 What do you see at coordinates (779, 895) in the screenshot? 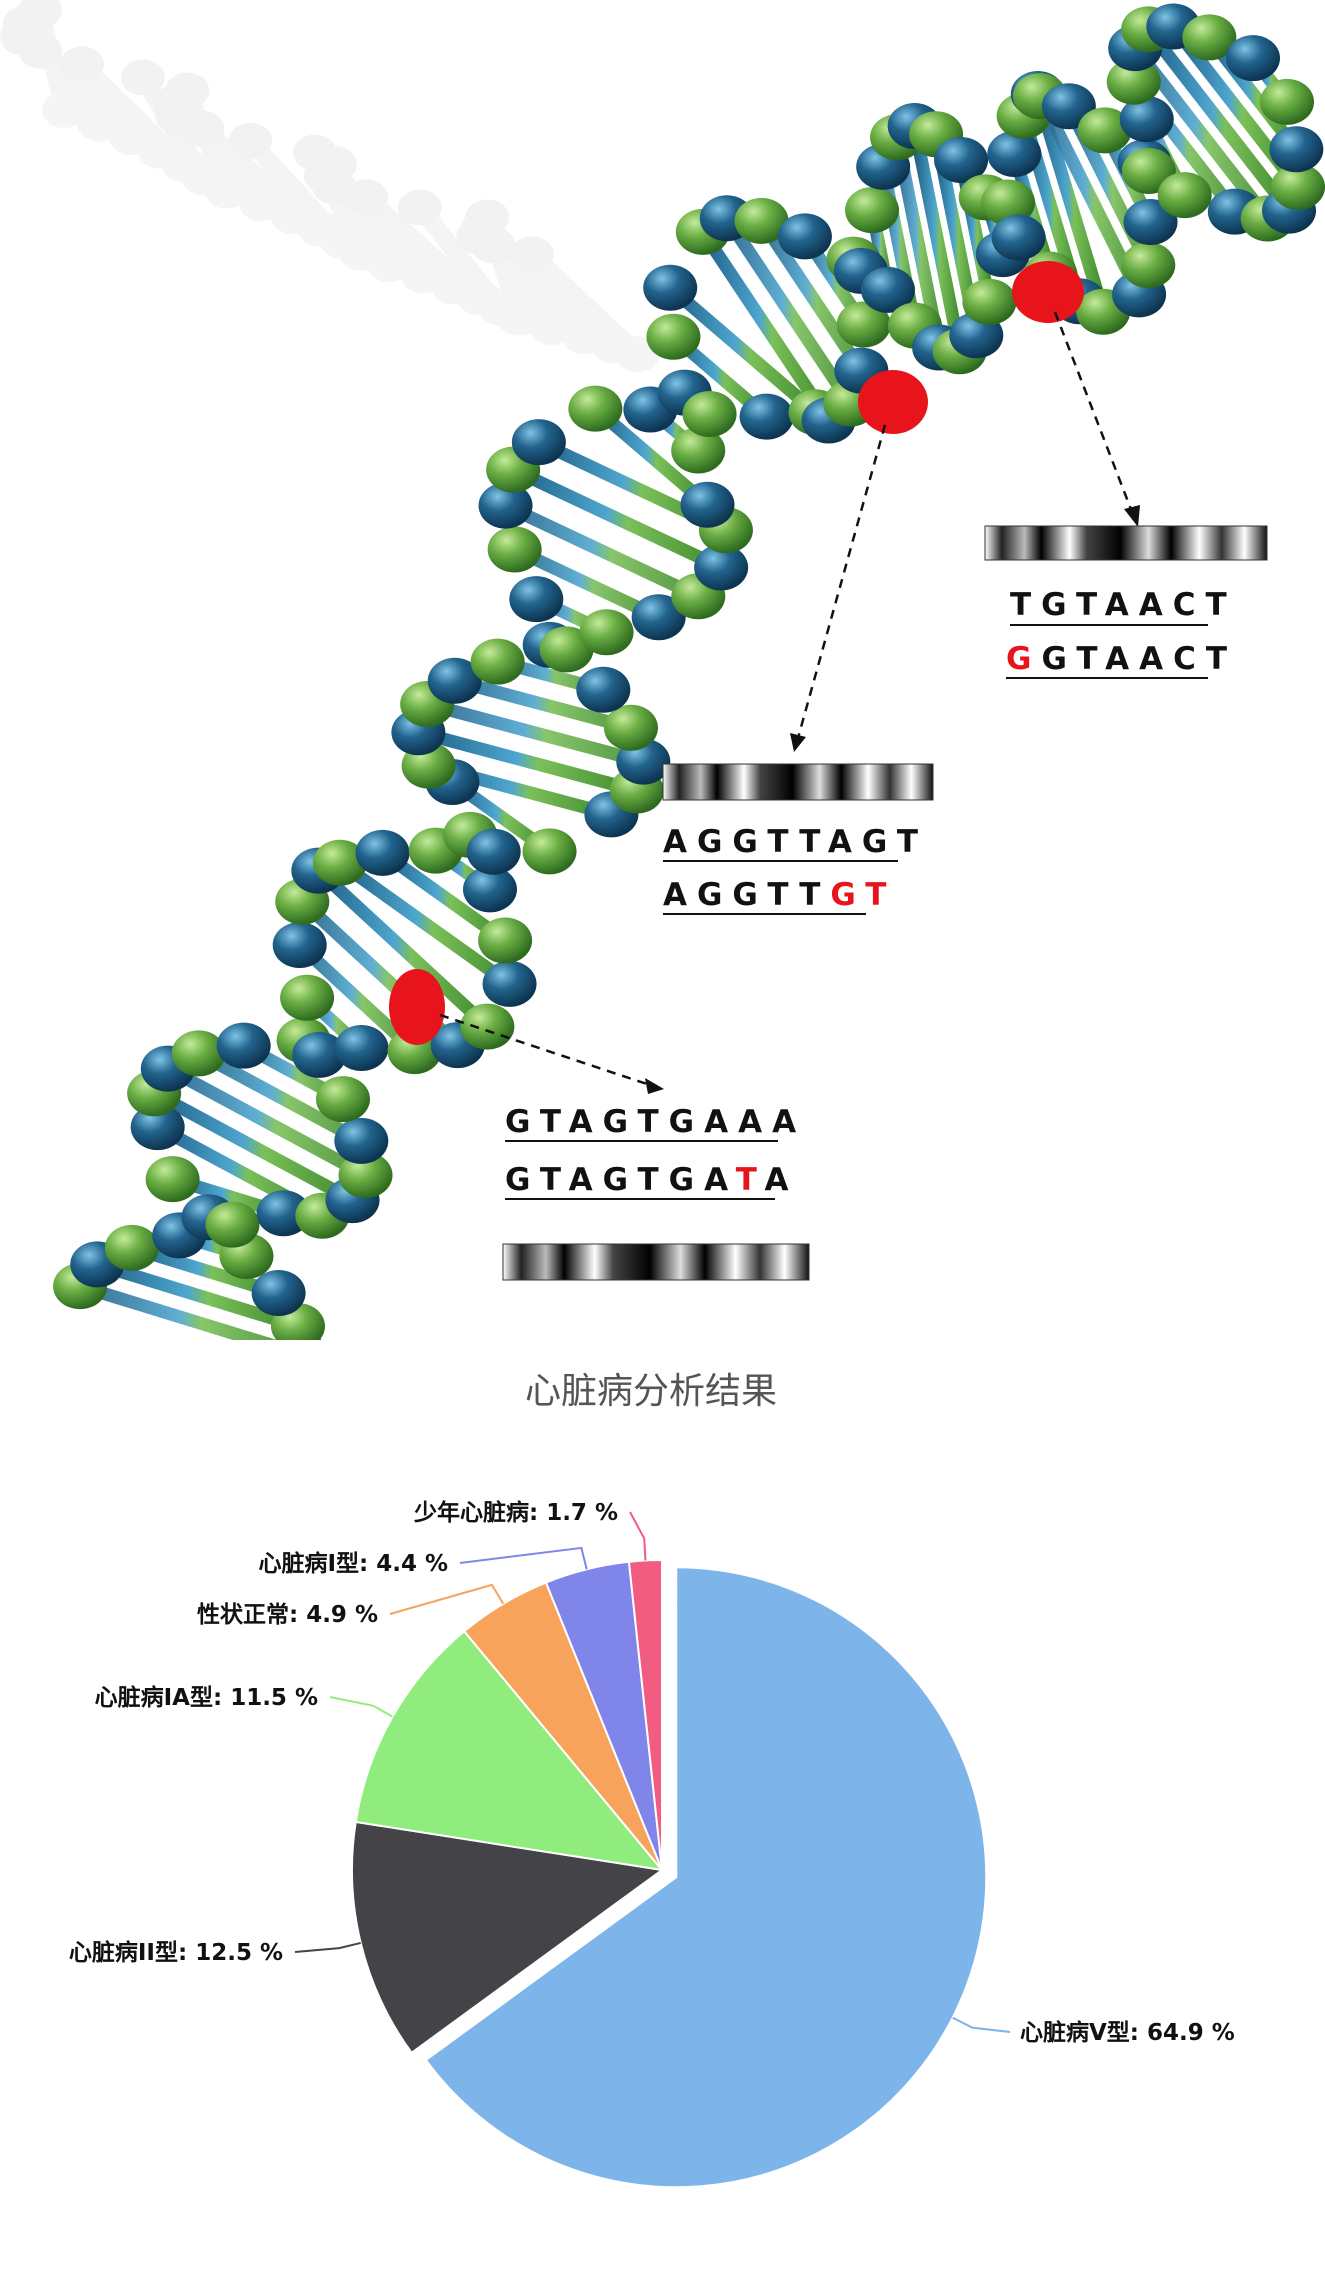
I see `variant-sequence: AGGTTGT` at bounding box center [779, 895].